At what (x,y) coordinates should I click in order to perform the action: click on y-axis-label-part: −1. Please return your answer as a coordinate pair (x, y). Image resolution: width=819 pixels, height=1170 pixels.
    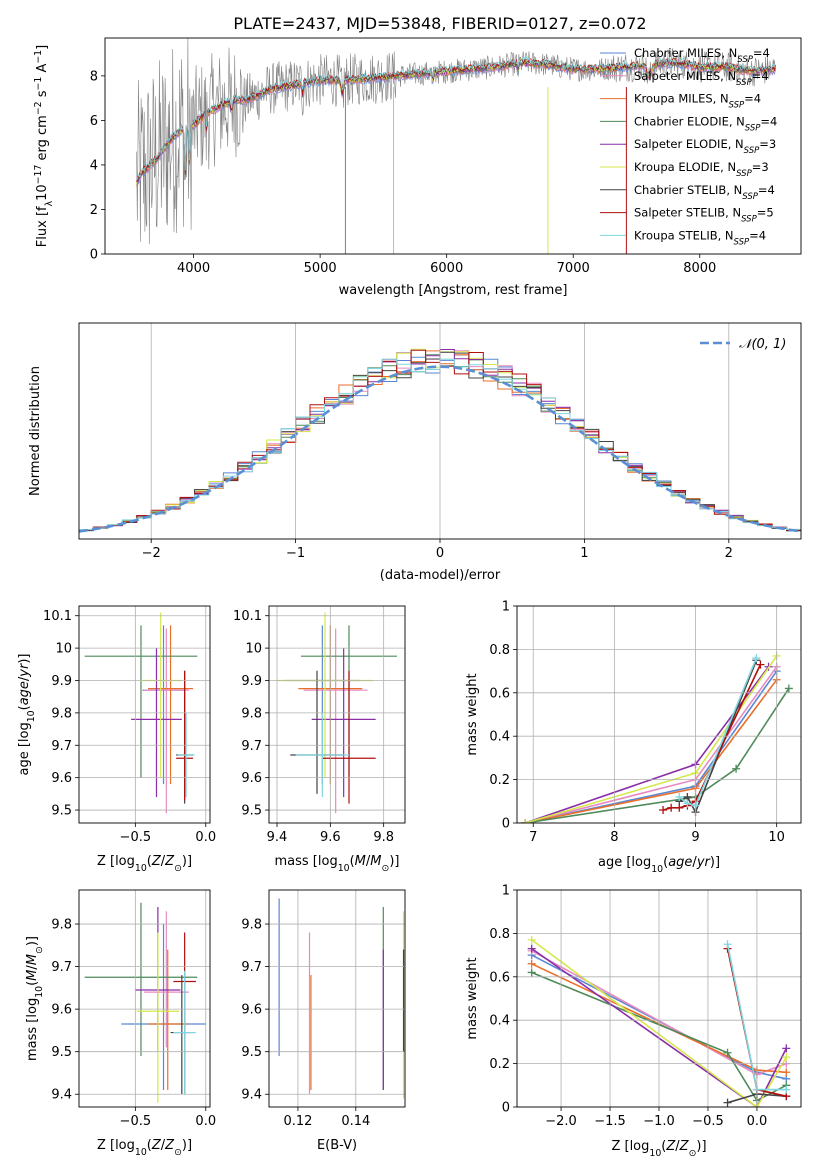
    Looking at the image, I should click on (38, 57).